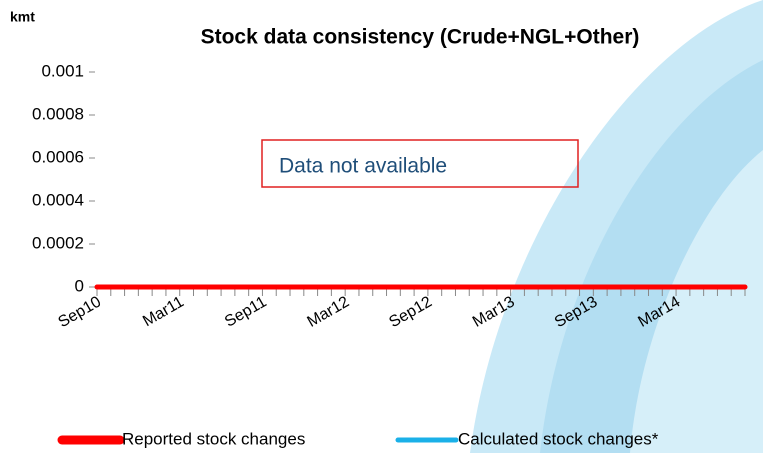 This screenshot has height=453, width=763. What do you see at coordinates (163, 311) in the screenshot?
I see `x-tick-label: Mar11` at bounding box center [163, 311].